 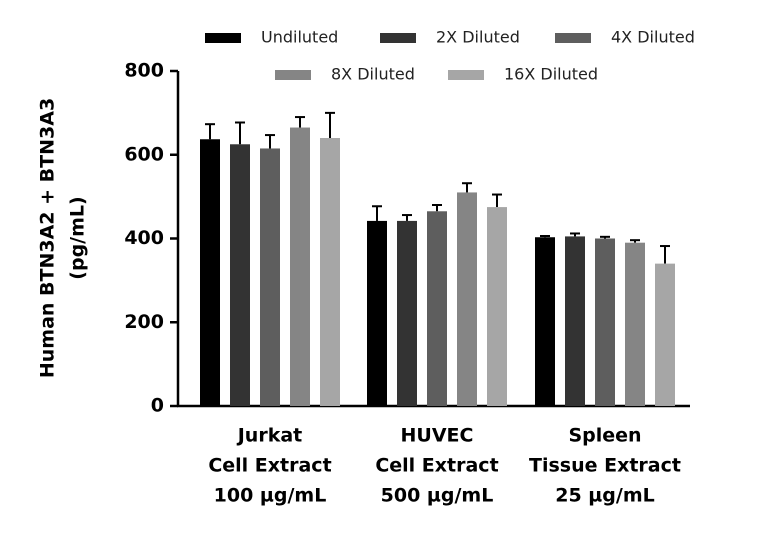 What do you see at coordinates (270, 496) in the screenshot?
I see `x-tick-label: 100 µg/mL` at bounding box center [270, 496].